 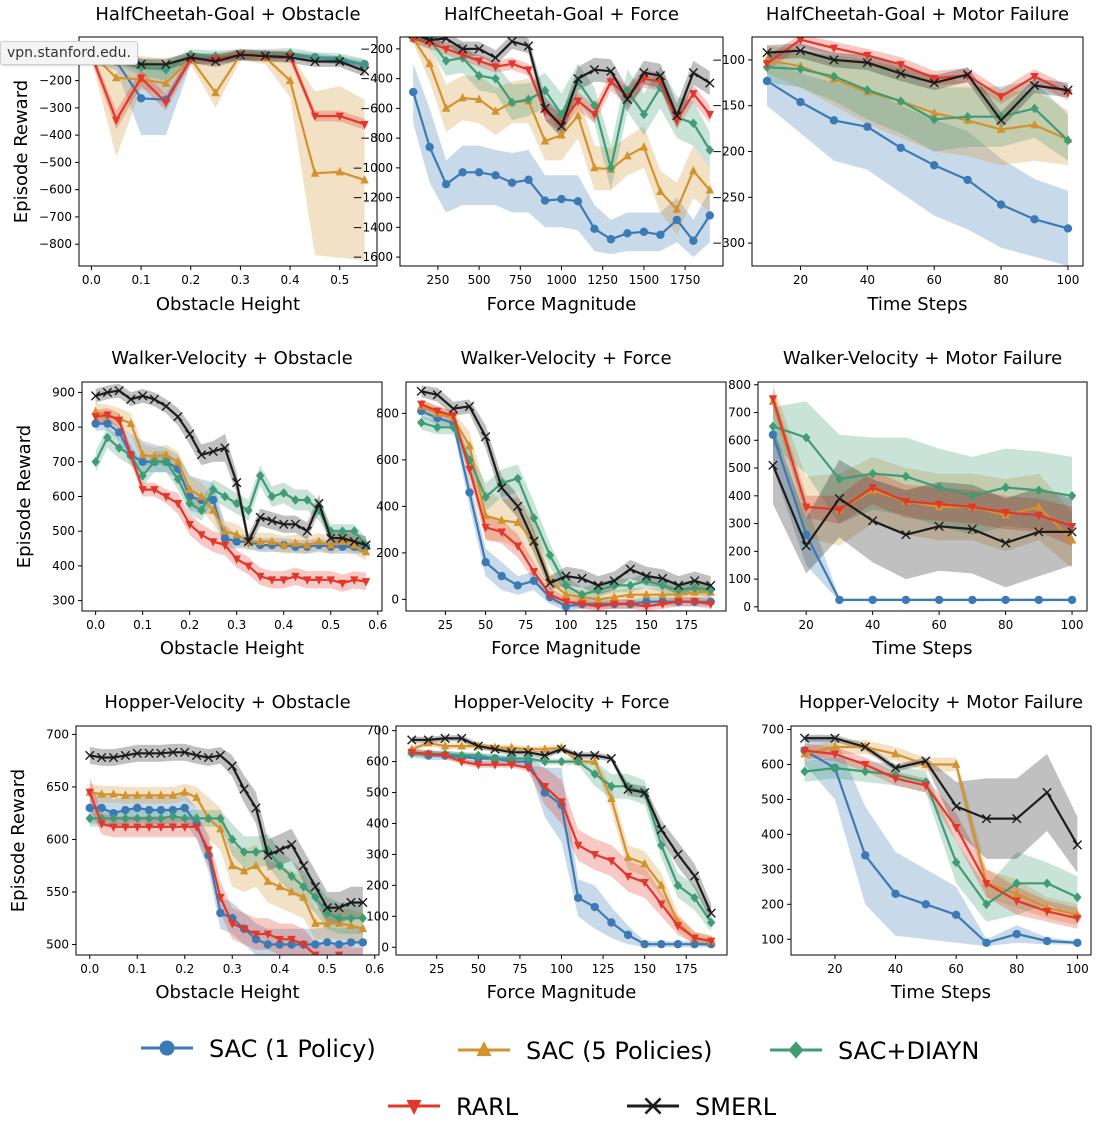 I want to click on chart-title: HalfCheetah-Goal + Obstacle, so click(x=227, y=14).